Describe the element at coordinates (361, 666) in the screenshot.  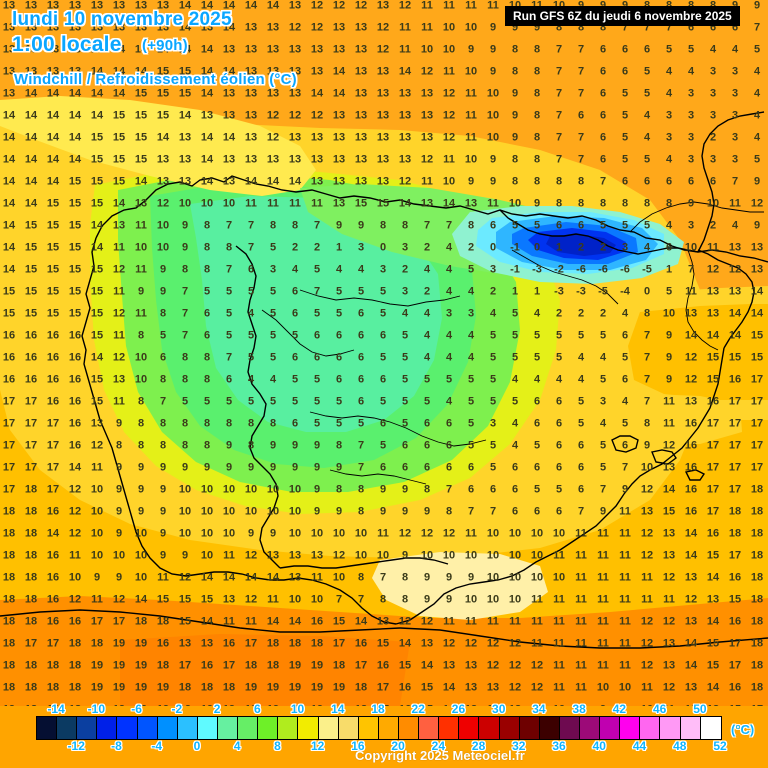
I see `grid-value: 17` at that location.